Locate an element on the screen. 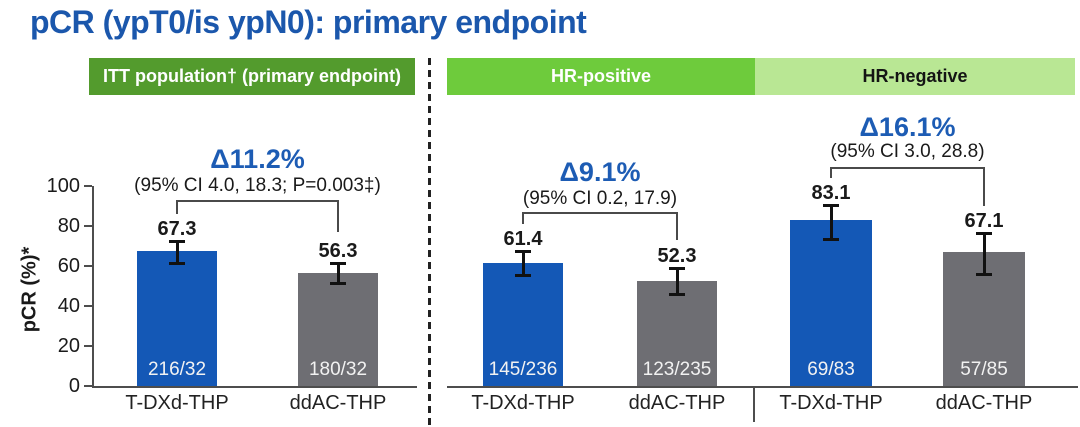 The height and width of the screenshot is (427, 1080). bar-value-label: 67.1 is located at coordinates (984, 221).